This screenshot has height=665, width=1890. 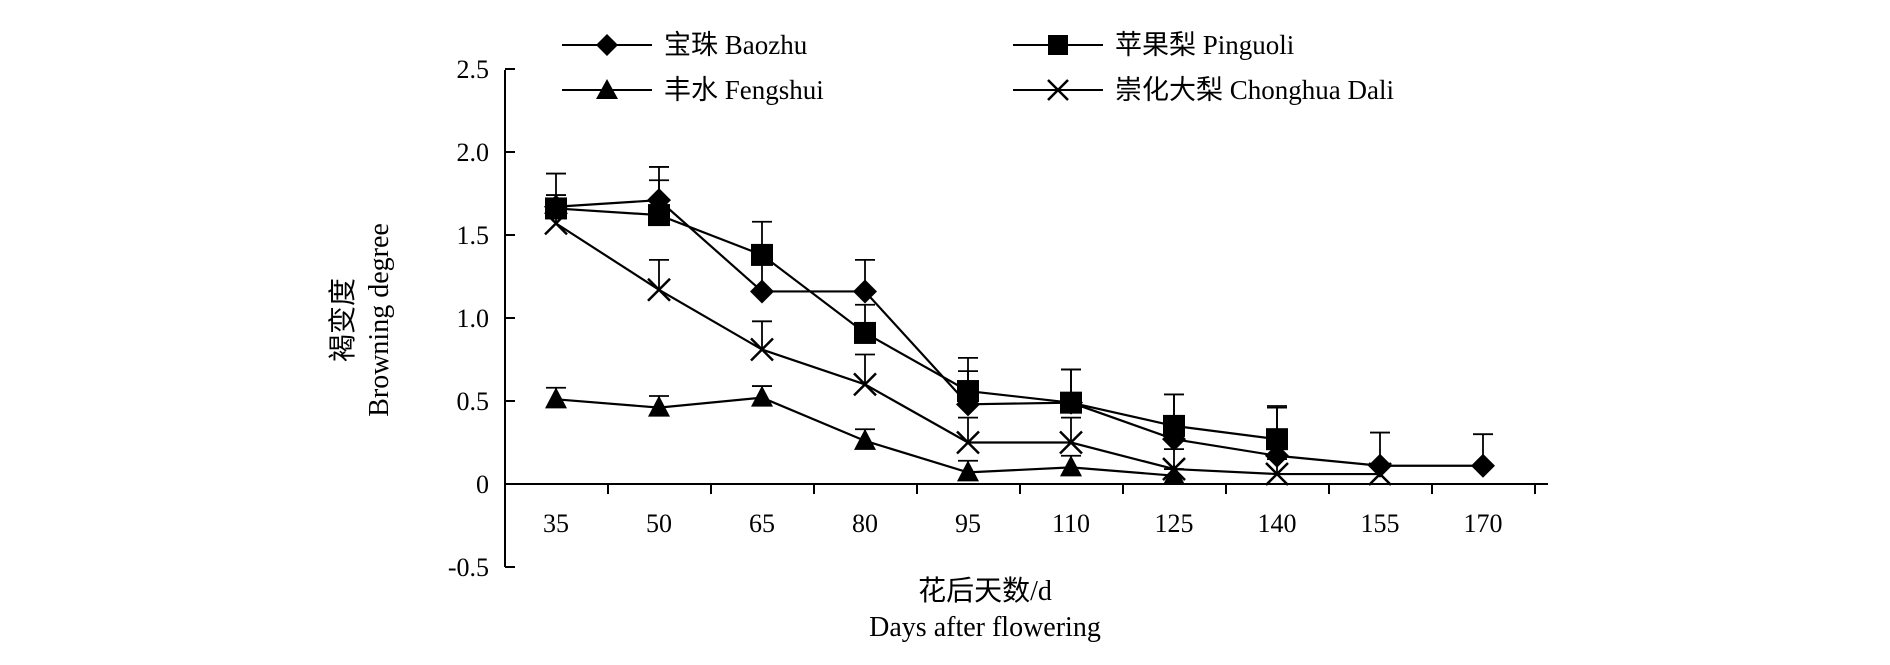 I want to click on y-tick-label: 2.5, so click(x=473, y=69).